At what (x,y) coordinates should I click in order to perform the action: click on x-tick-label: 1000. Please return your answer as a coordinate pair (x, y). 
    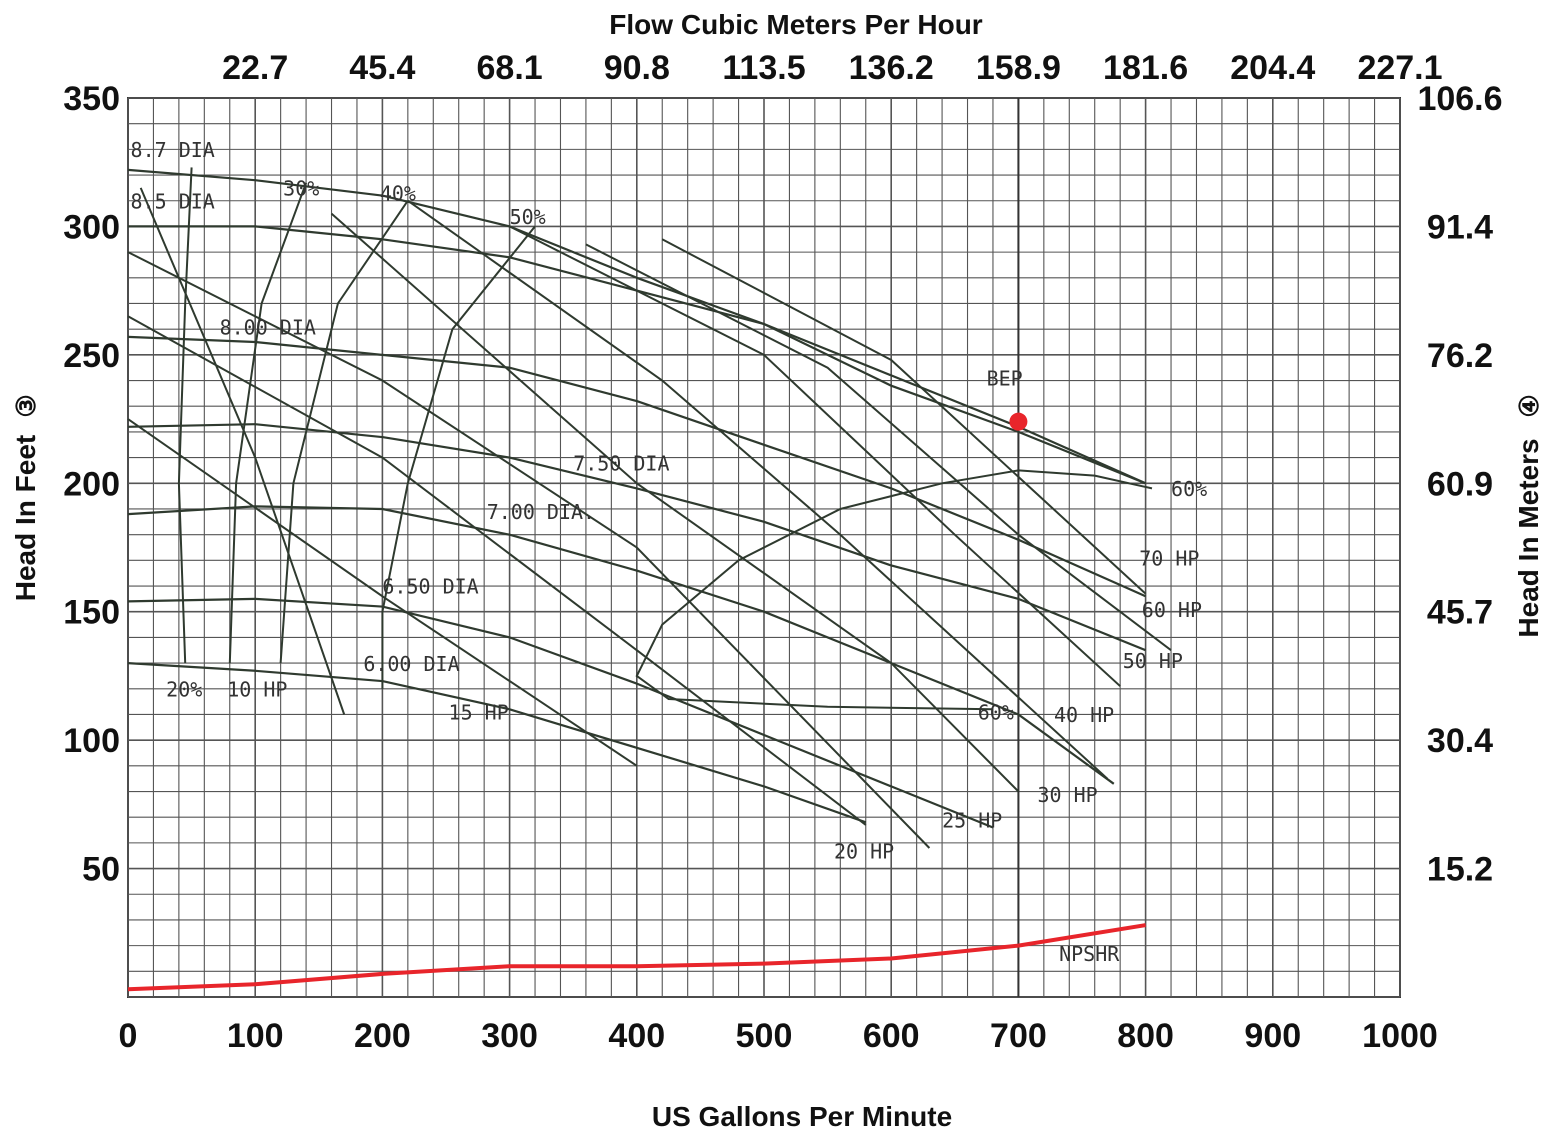
    Looking at the image, I should click on (1400, 1036).